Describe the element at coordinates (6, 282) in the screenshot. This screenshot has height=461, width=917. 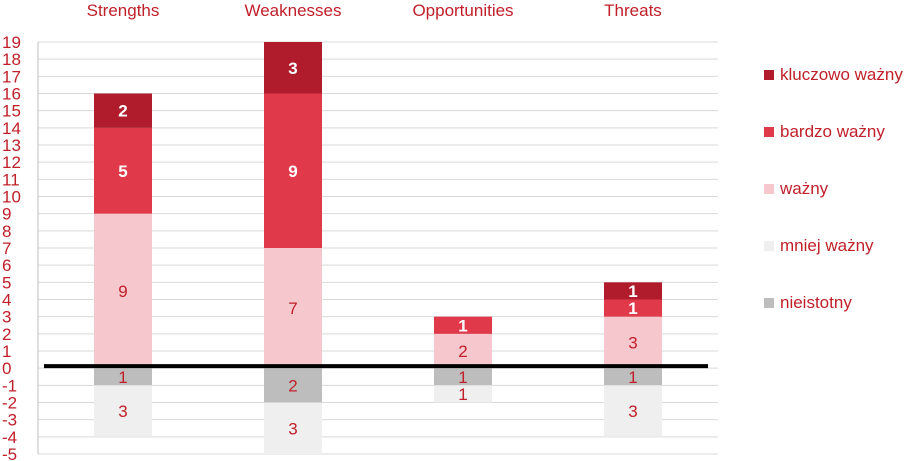
I see `y-tick-label: 5` at that location.